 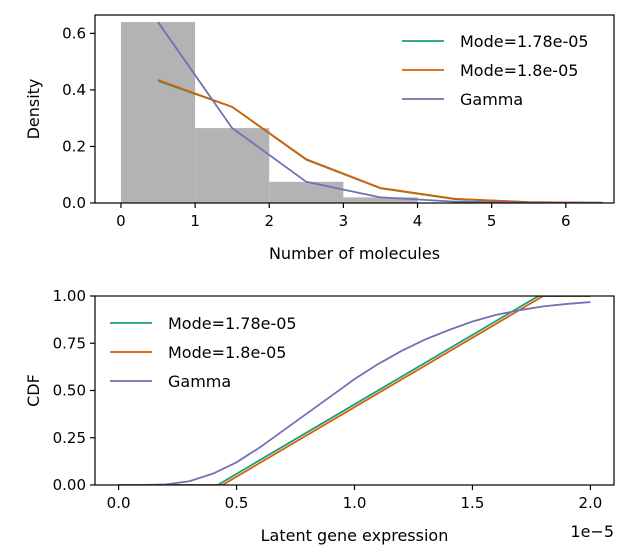 What do you see at coordinates (590, 503) in the screenshot?
I see `x-tick-label: 2.0` at bounding box center [590, 503].